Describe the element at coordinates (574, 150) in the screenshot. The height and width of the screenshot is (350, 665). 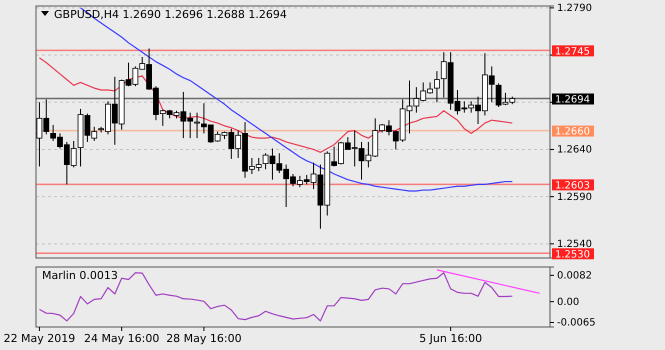
I see `y-tick-label: 1.2640` at that location.